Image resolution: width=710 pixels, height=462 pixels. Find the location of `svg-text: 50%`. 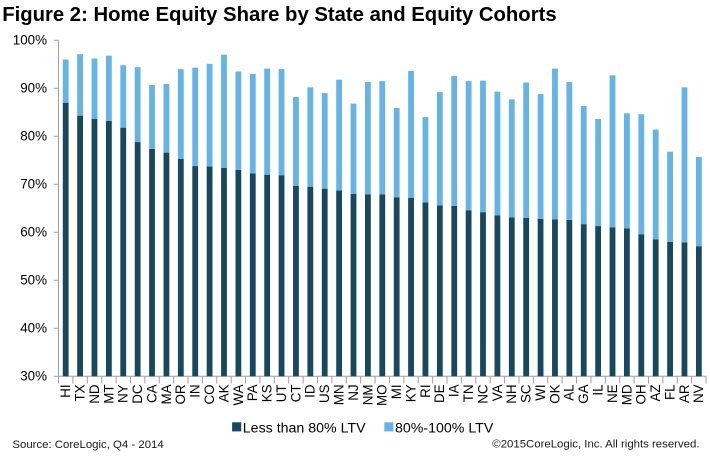

svg-text: 50% is located at coordinates (33, 280).